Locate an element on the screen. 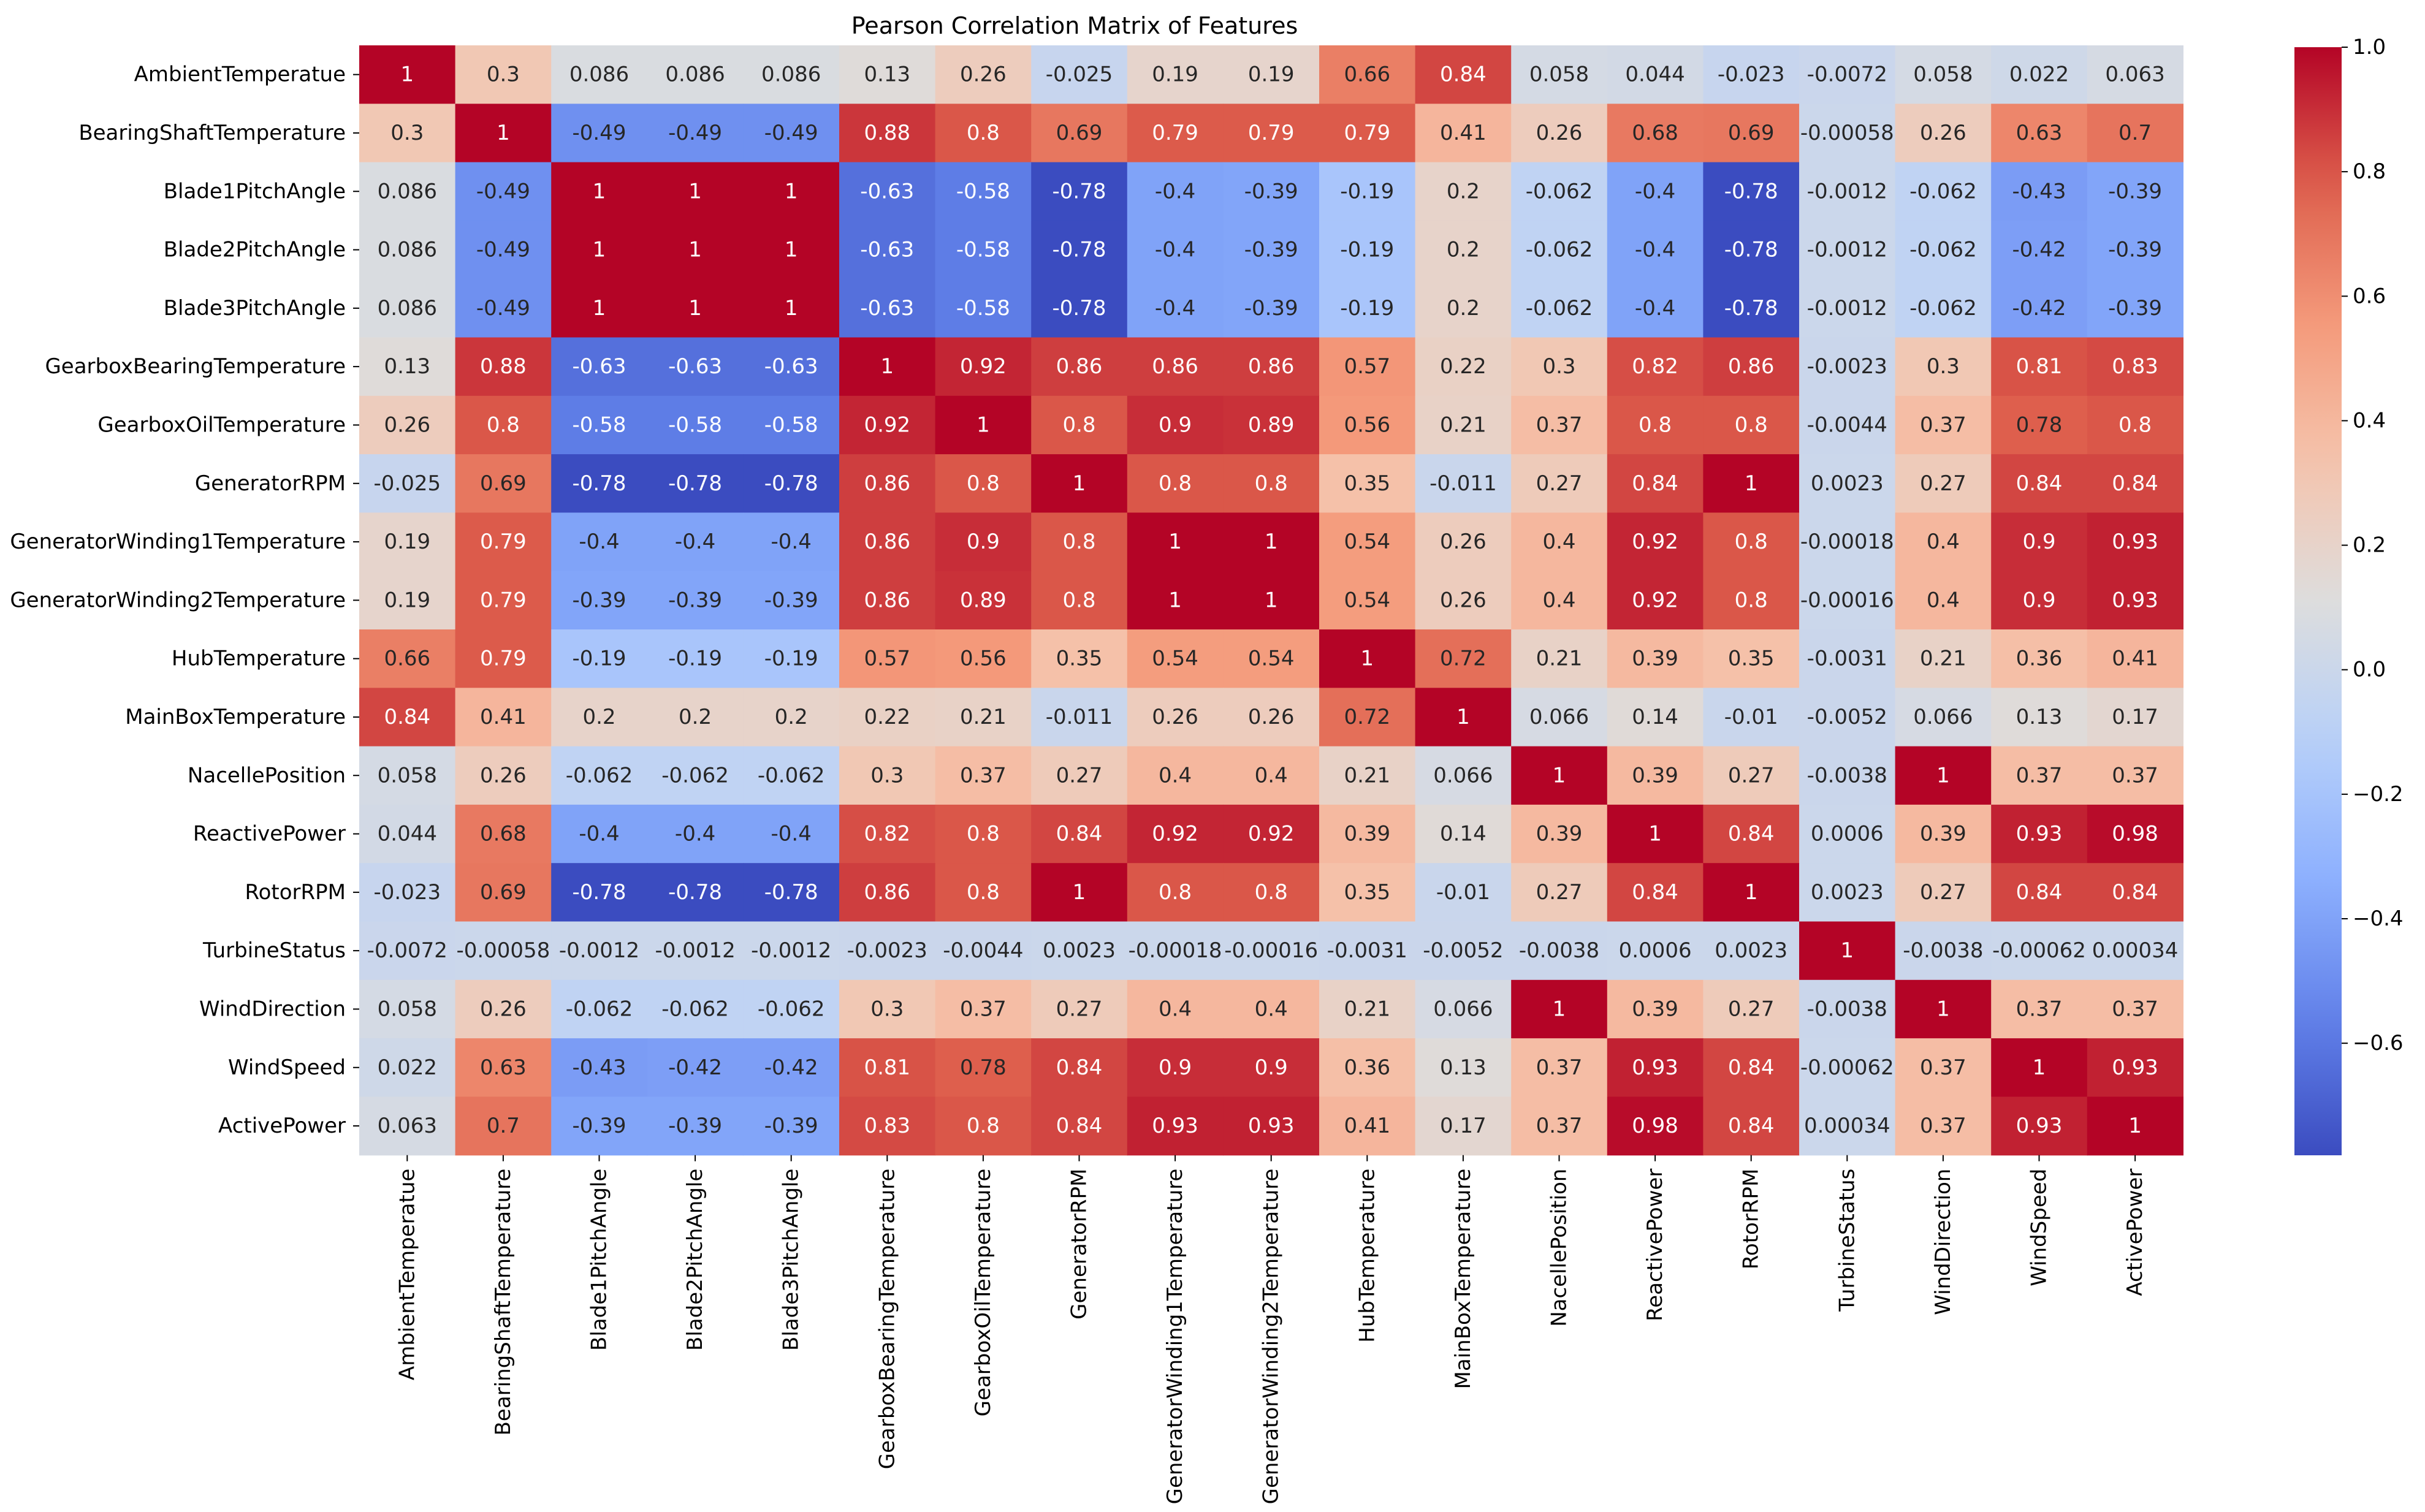  row-label: MainBoxTemperature is located at coordinates (236, 717).